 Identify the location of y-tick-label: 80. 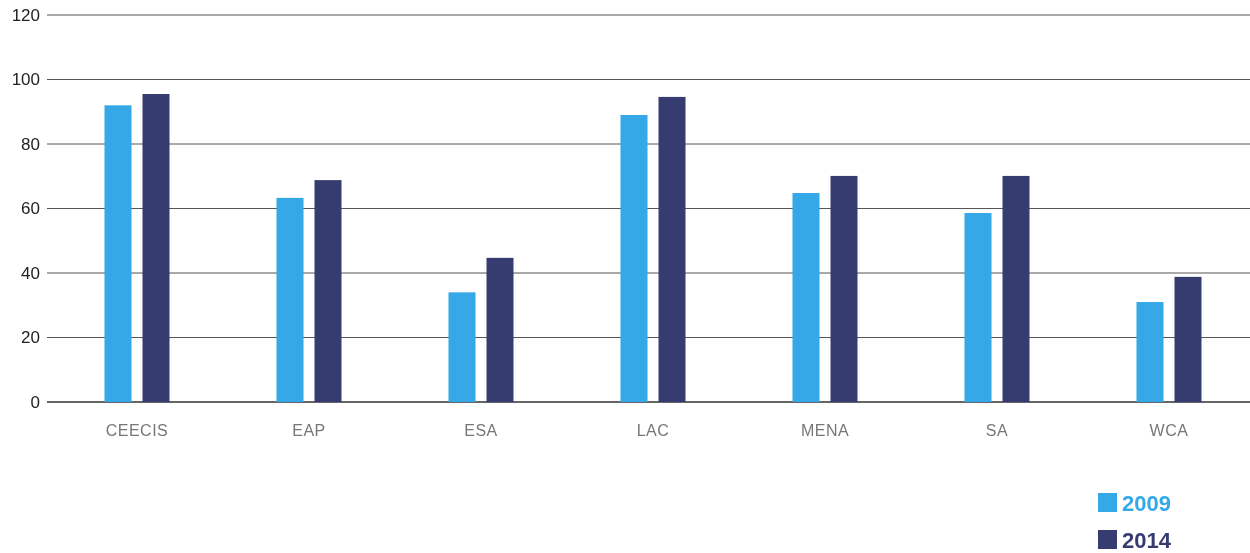
(30, 144).